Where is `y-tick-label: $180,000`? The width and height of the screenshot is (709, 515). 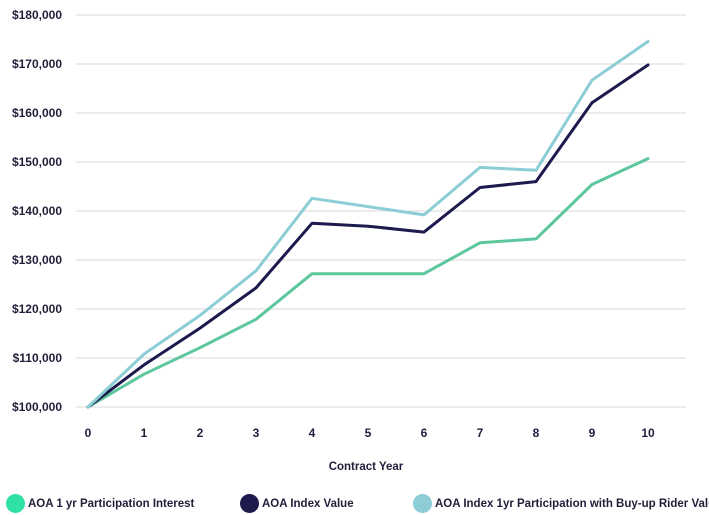
y-tick-label: $180,000 is located at coordinates (37, 15).